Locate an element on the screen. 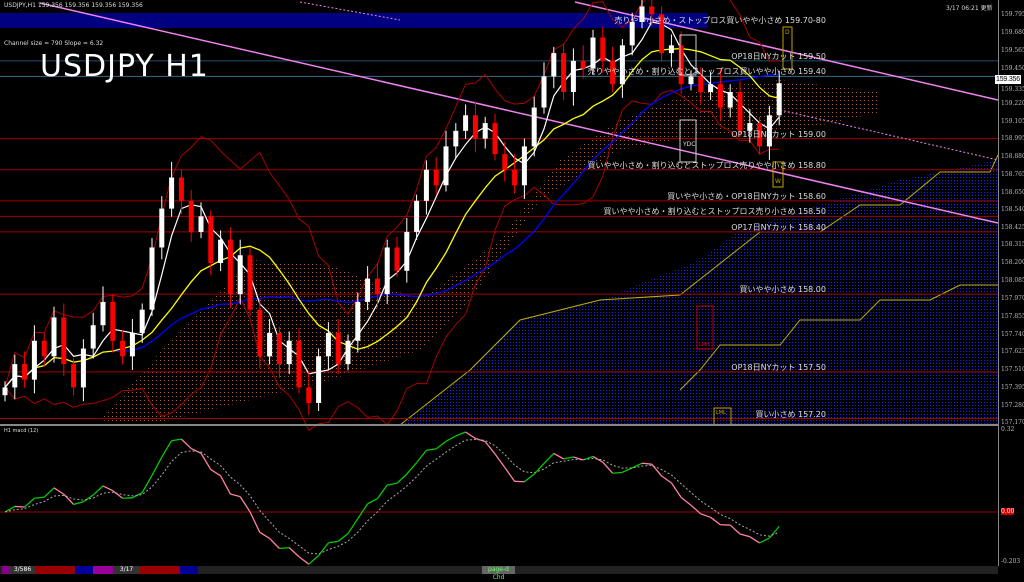 Image resolution: width=1024 pixels, height=582 pixels. price-tick: 159.450 is located at coordinates (1012, 68).